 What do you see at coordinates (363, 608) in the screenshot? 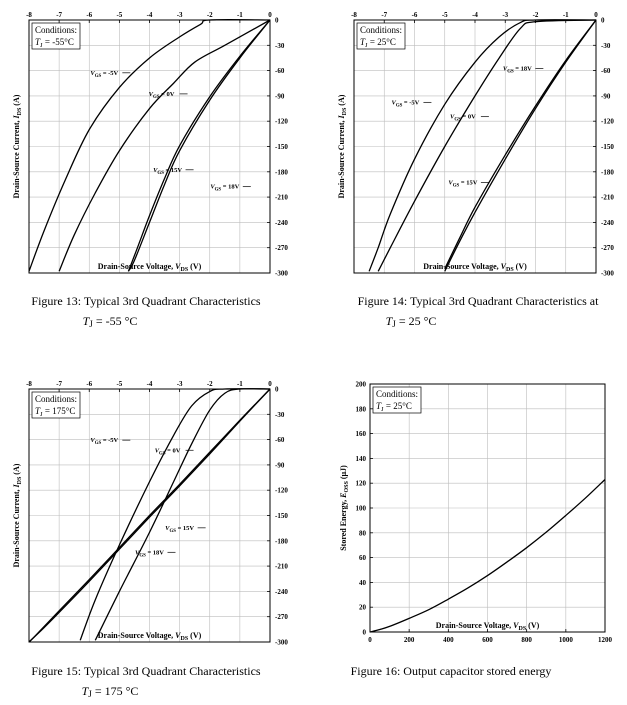
I see `y-tick-label: 20` at bounding box center [363, 608].